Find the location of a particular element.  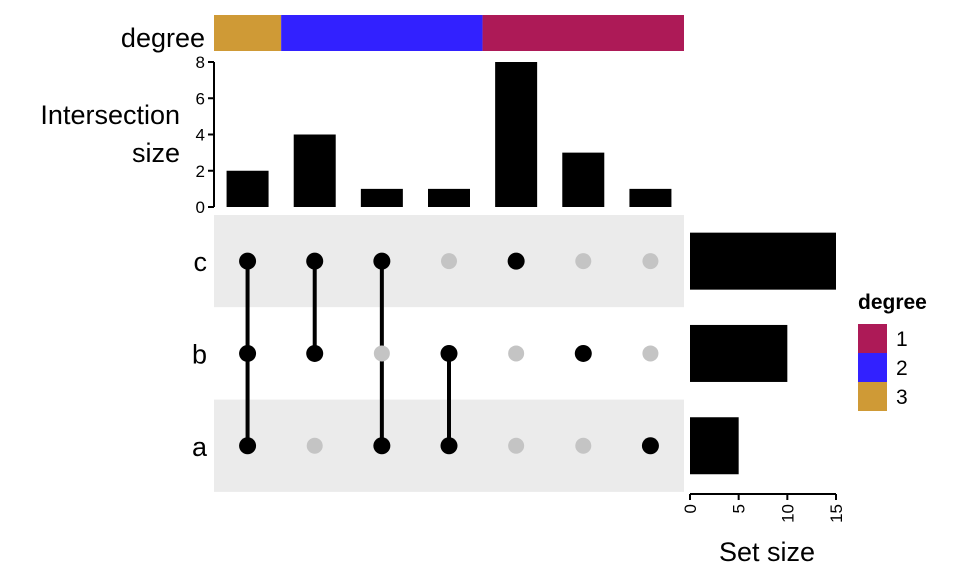

set-label-b: b is located at coordinates (199, 354).